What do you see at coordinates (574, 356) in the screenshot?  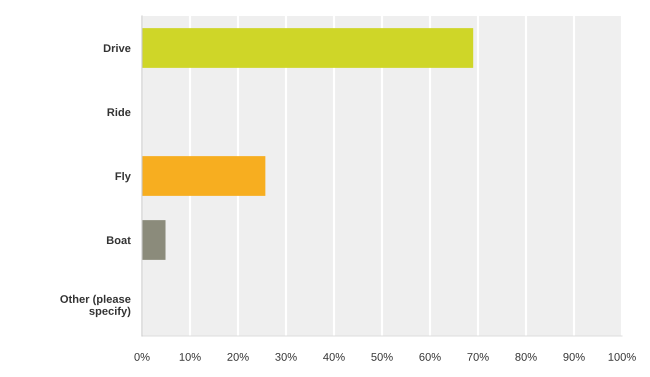 I see `x-tick-label: 90%` at bounding box center [574, 356].